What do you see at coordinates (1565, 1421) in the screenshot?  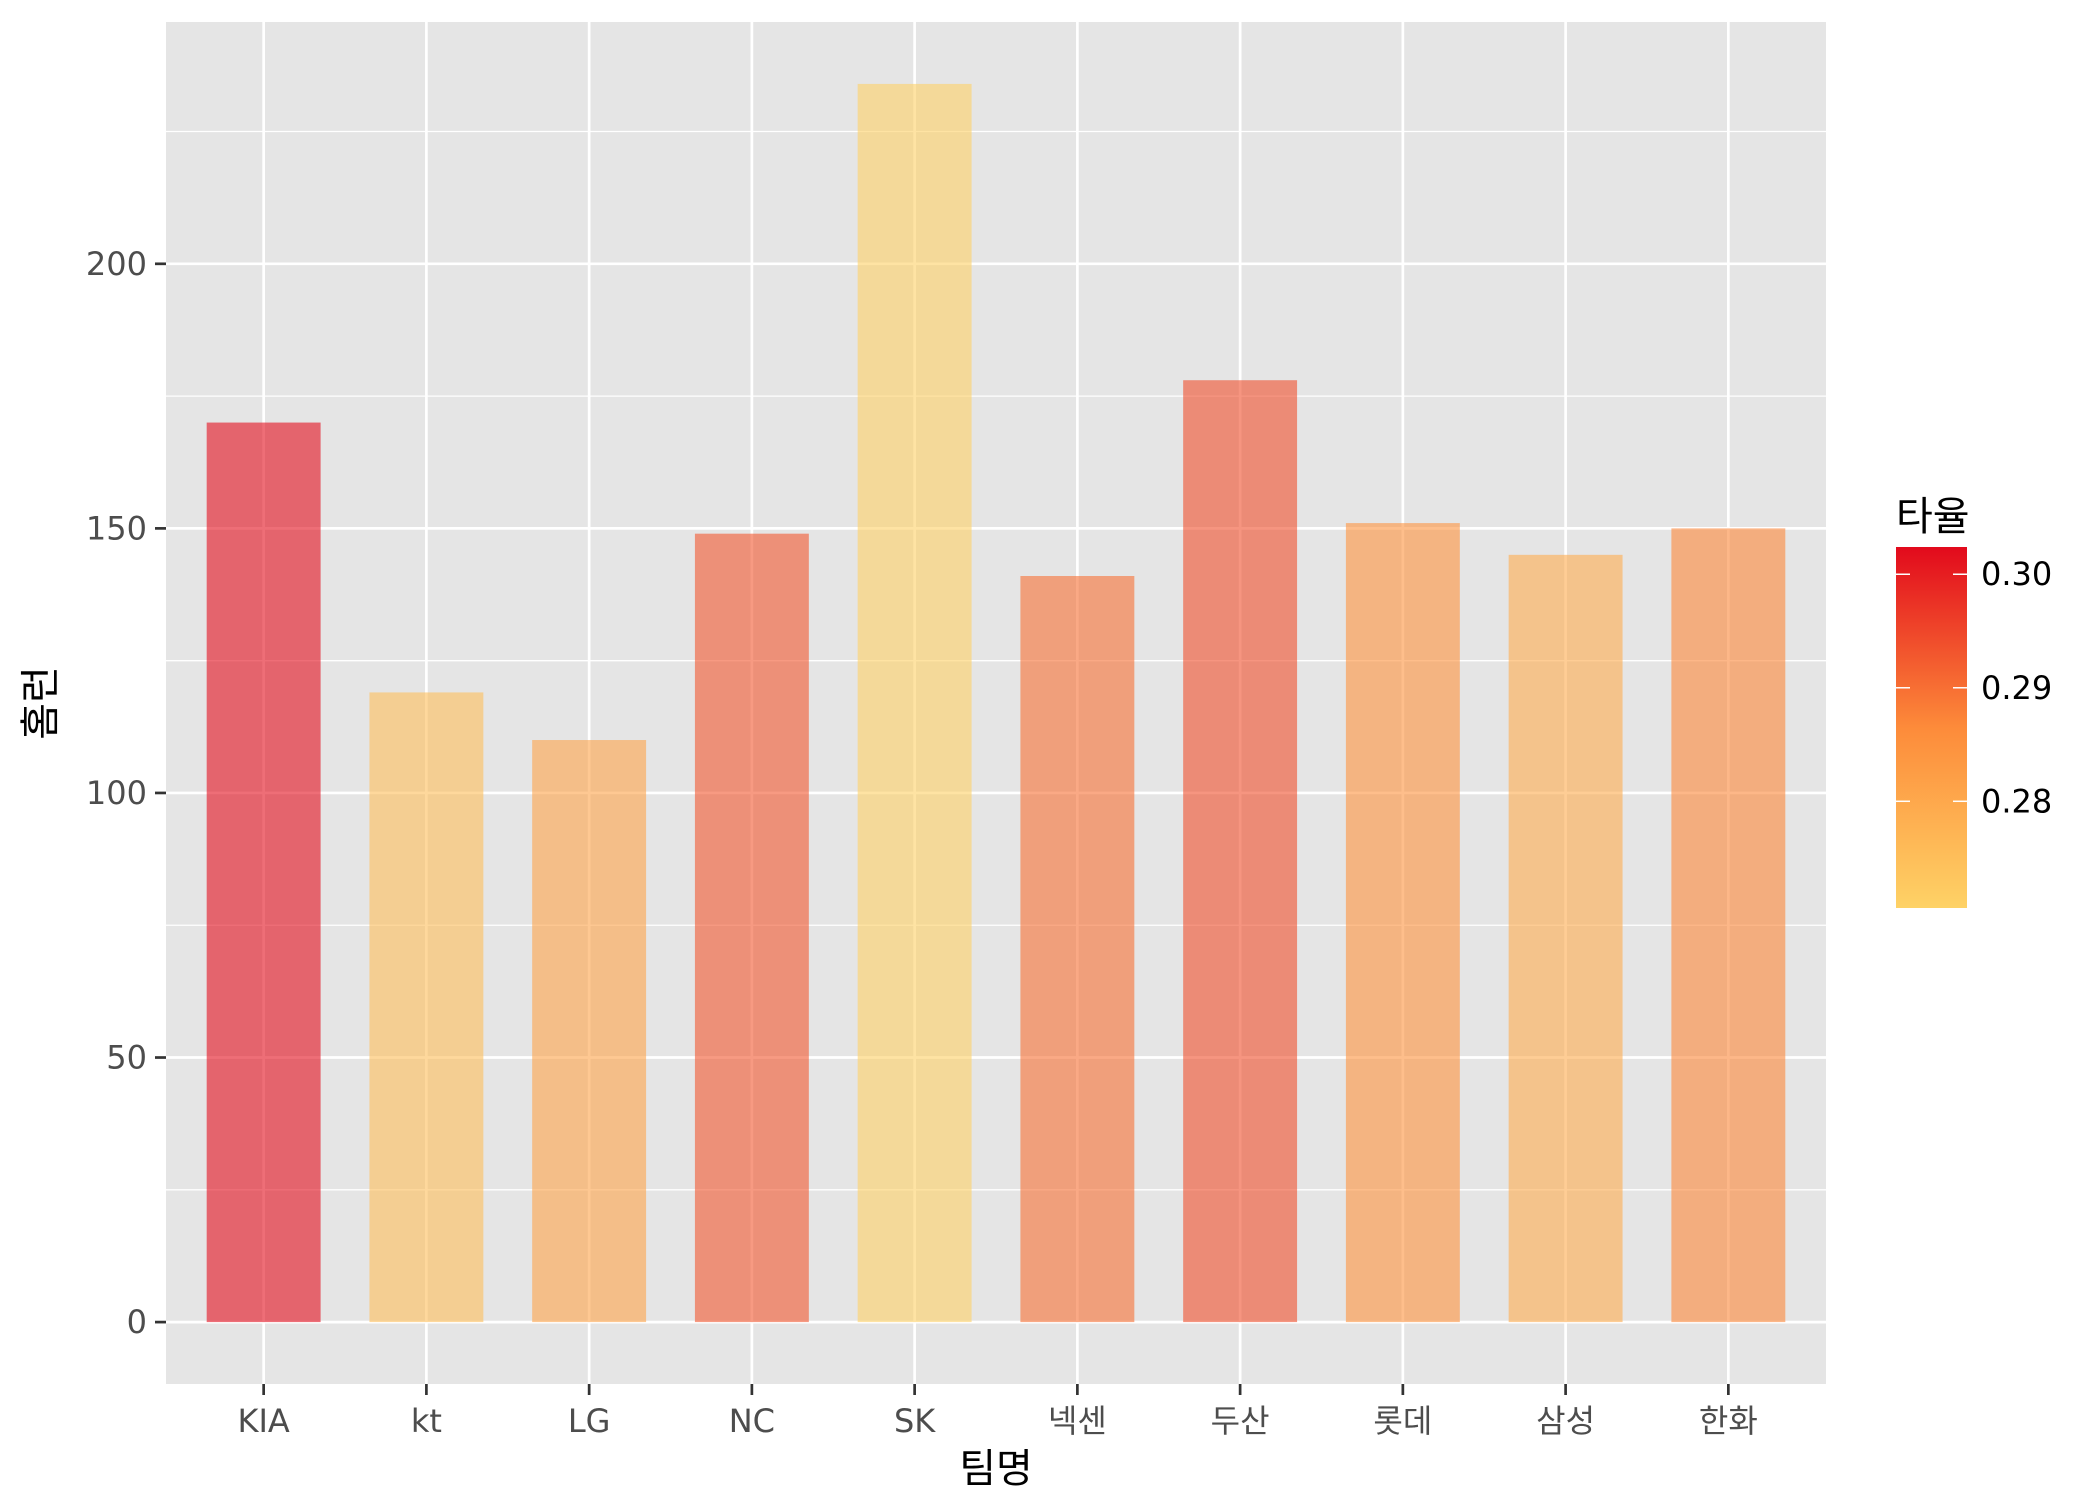 I see `x-tick-label: 삼성` at bounding box center [1565, 1421].